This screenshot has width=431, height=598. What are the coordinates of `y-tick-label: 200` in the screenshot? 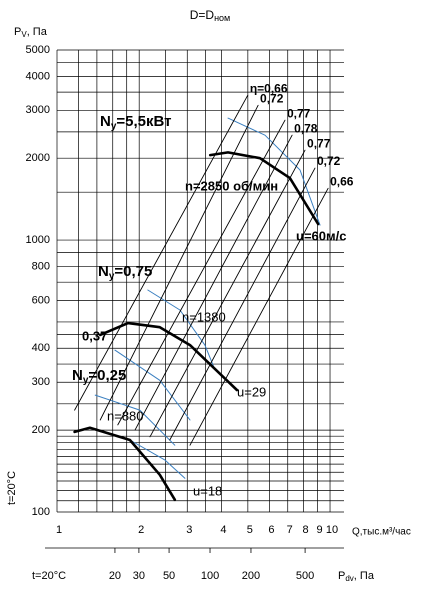 It's located at (41, 430).